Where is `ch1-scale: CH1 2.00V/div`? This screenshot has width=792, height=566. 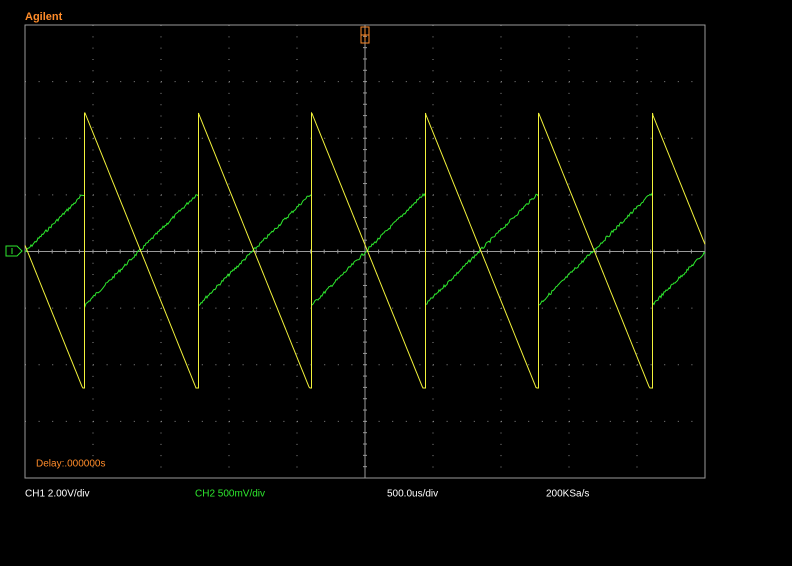 ch1-scale: CH1 2.00V/div is located at coordinates (57, 494).